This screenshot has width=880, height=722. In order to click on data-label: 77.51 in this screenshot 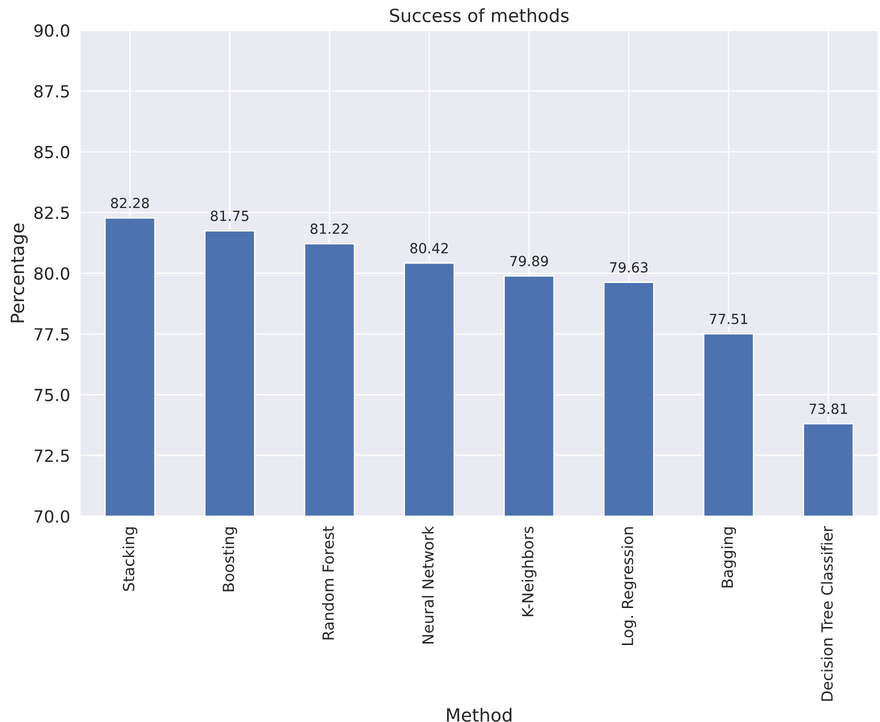, I will do `click(729, 319)`.